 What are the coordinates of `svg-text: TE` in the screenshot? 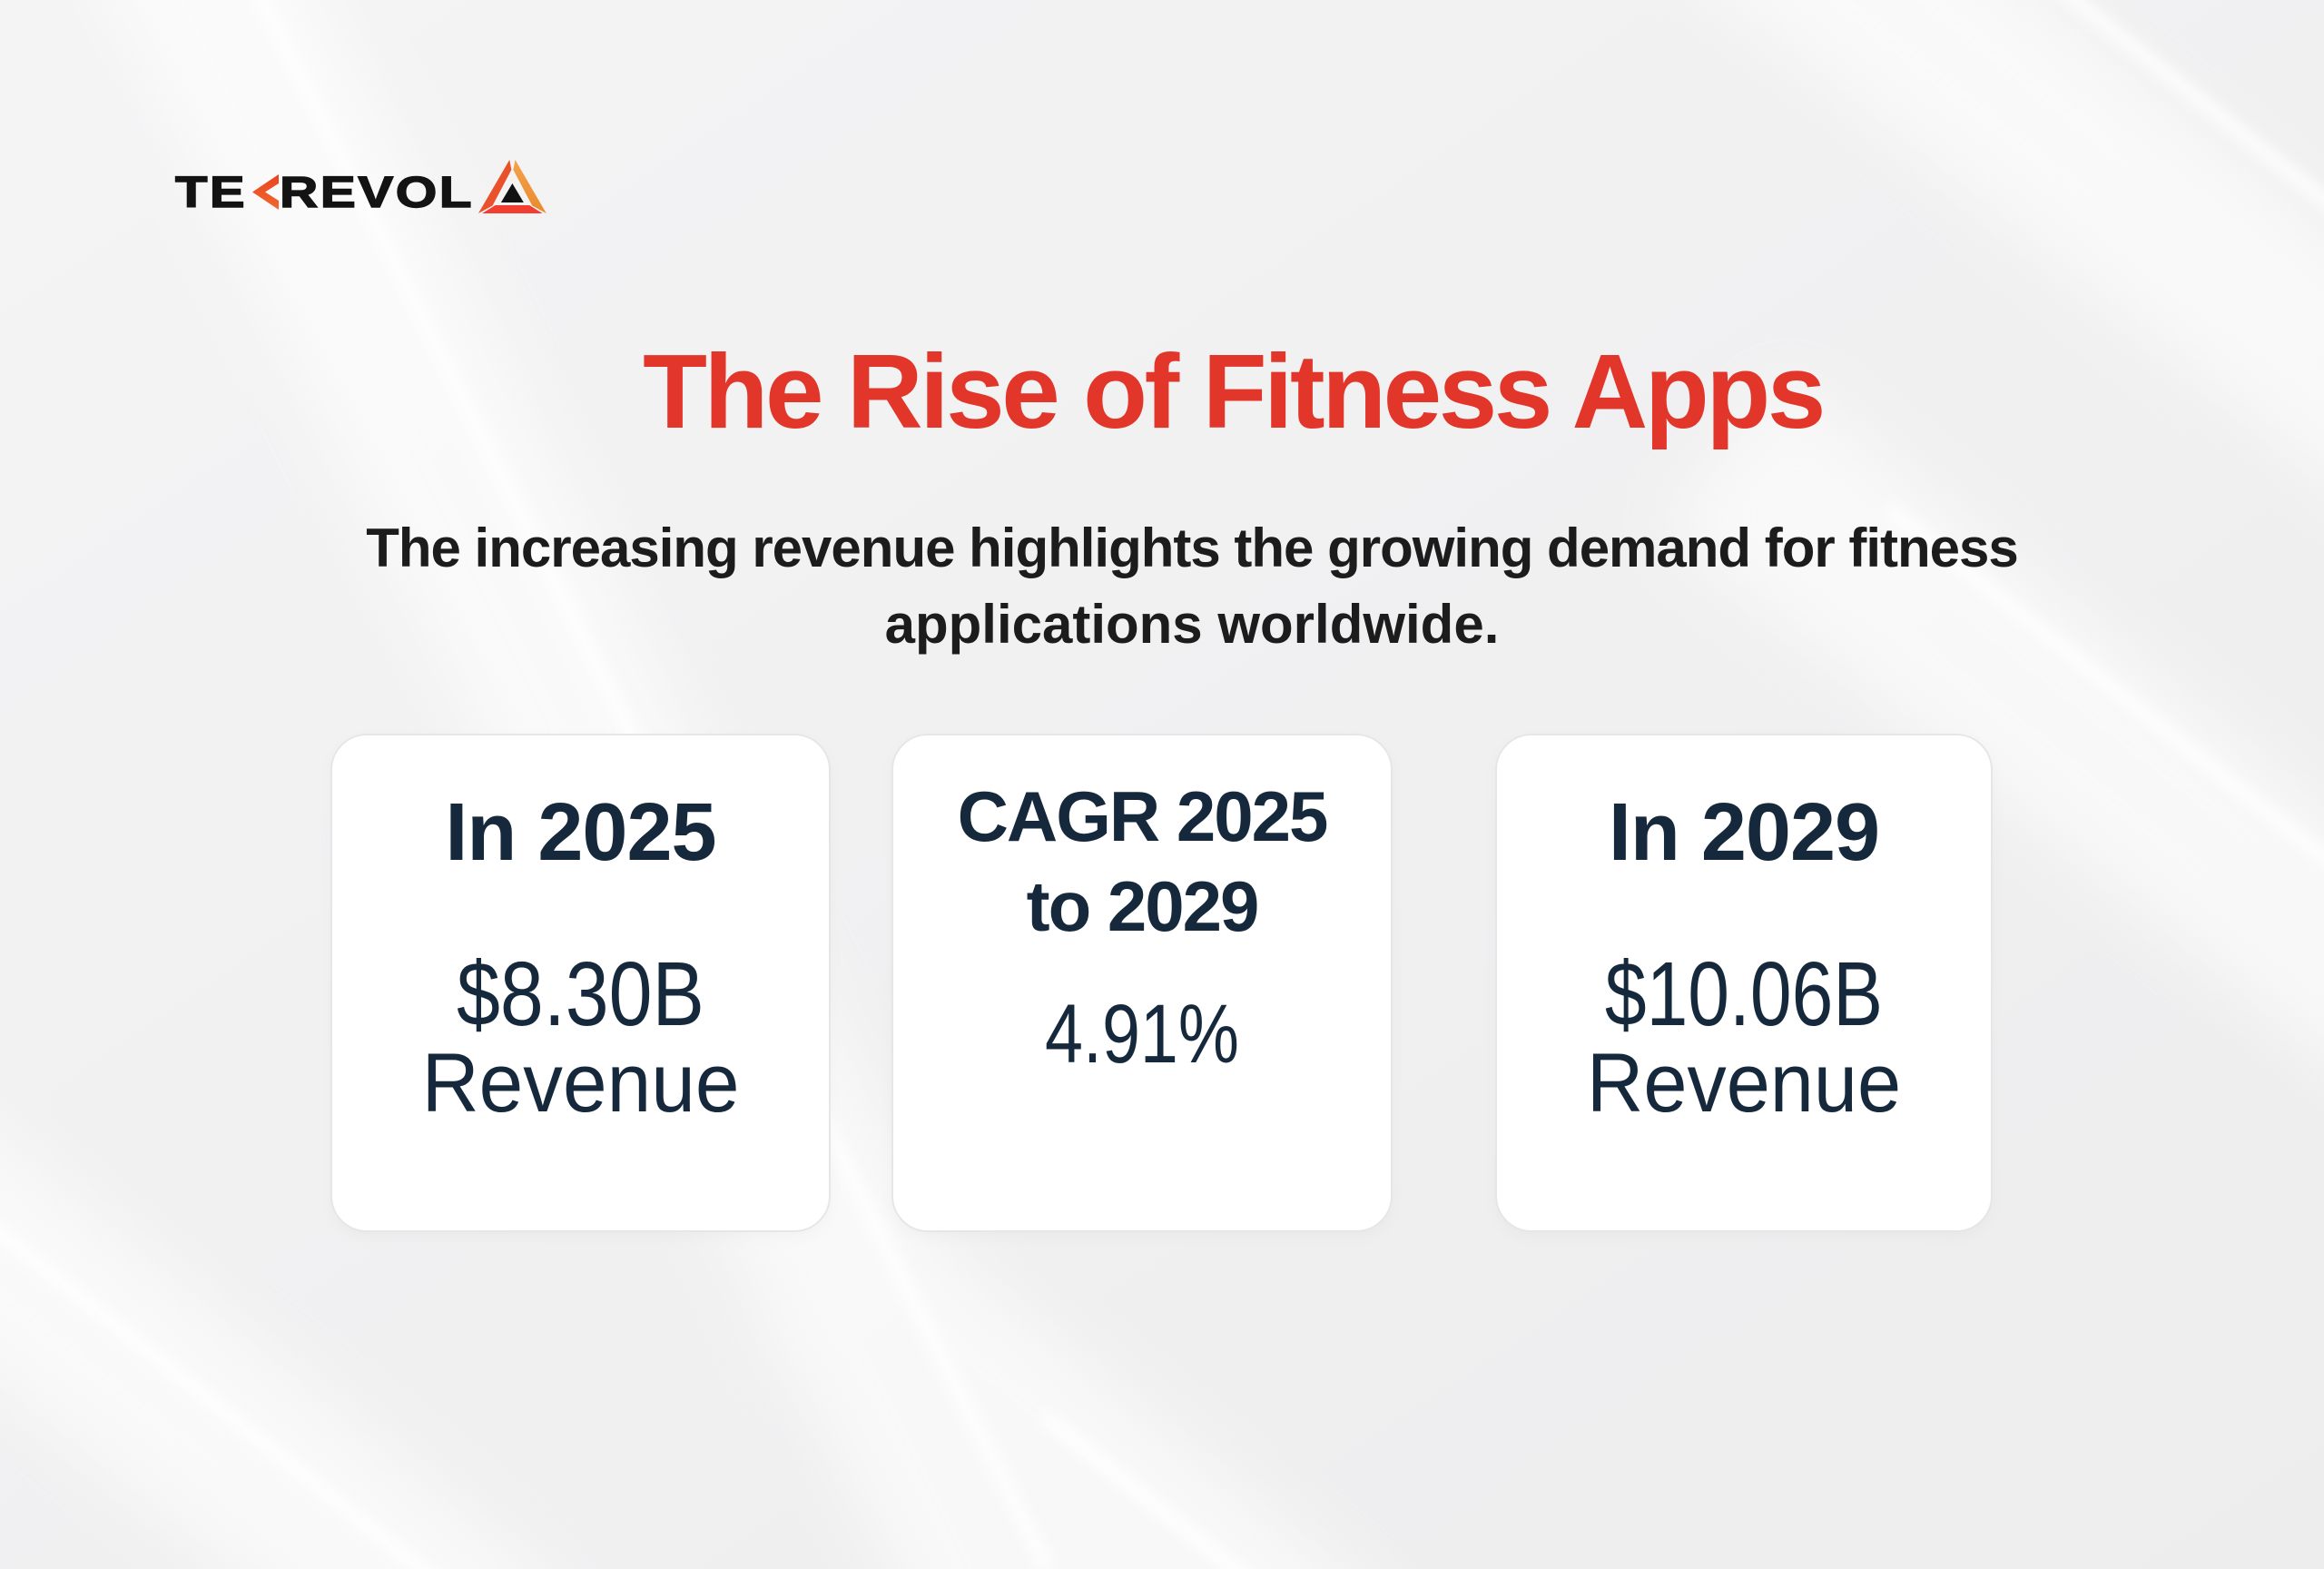 It's located at (211, 193).